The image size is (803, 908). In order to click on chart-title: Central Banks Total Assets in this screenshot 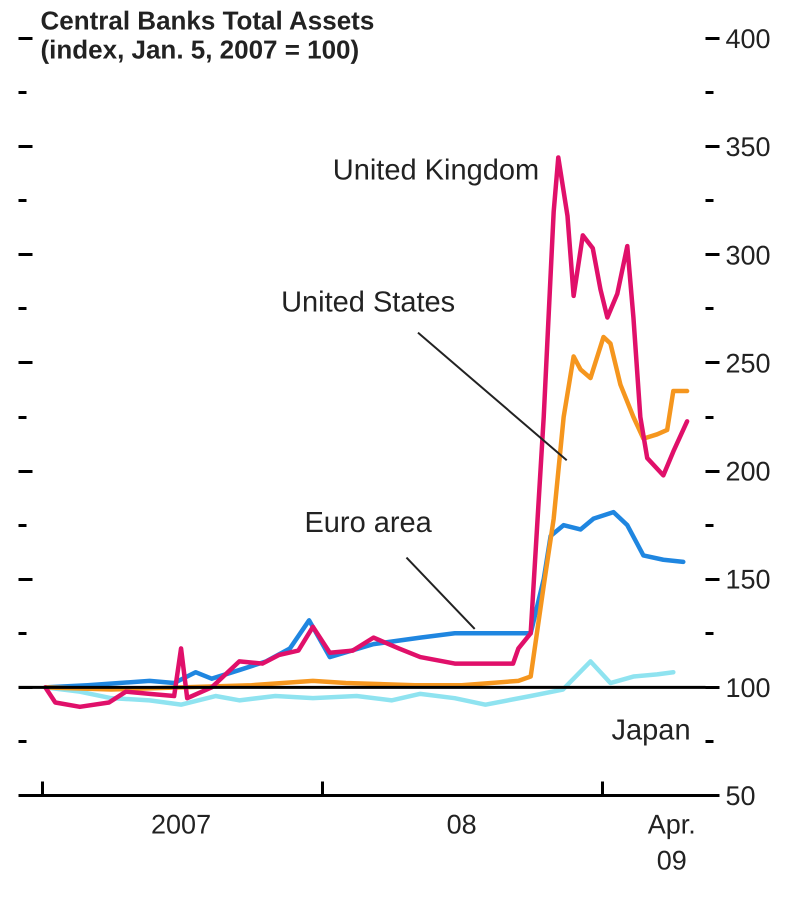, I will do `click(207, 21)`.